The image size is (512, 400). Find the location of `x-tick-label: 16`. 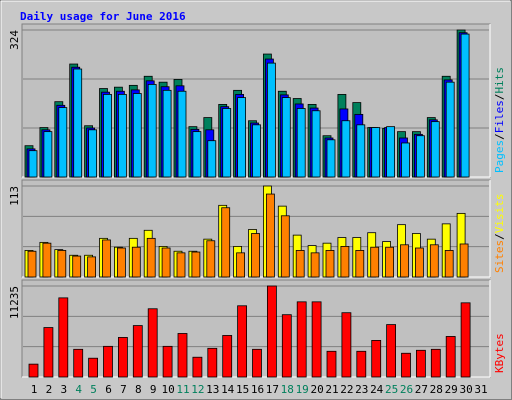

x-tick-label: 16 is located at coordinates (257, 389).